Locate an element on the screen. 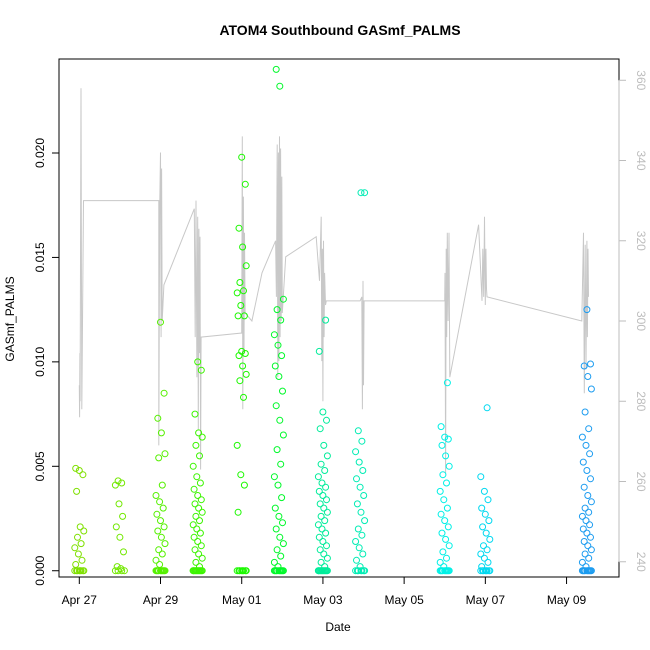  y2-tick-label: 360 is located at coordinates (641, 80).